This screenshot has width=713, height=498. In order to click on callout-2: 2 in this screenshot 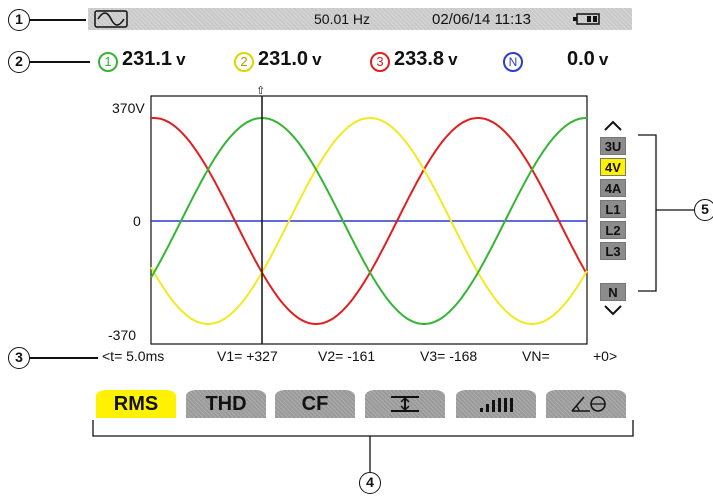, I will do `click(19, 62)`.